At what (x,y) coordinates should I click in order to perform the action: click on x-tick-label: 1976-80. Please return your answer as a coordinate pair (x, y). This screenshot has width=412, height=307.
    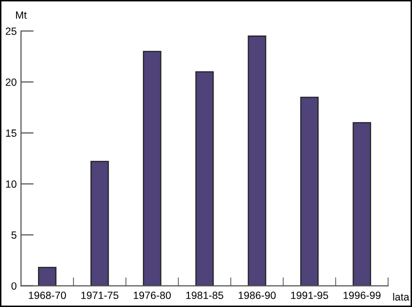
    Looking at the image, I should click on (152, 296).